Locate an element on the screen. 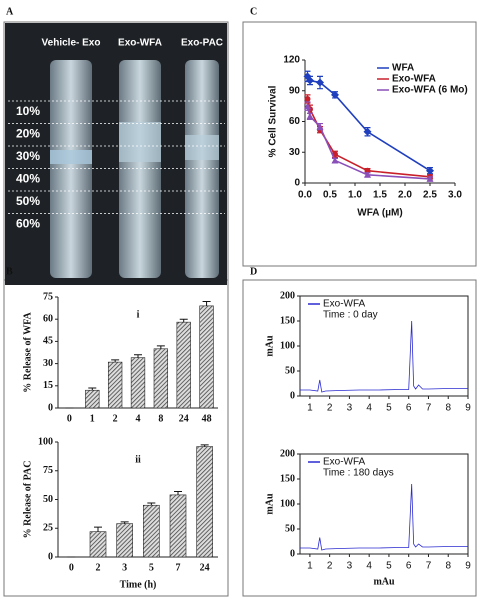 The height and width of the screenshot is (599, 480). y-tick-label: 45 is located at coordinates (48, 341).